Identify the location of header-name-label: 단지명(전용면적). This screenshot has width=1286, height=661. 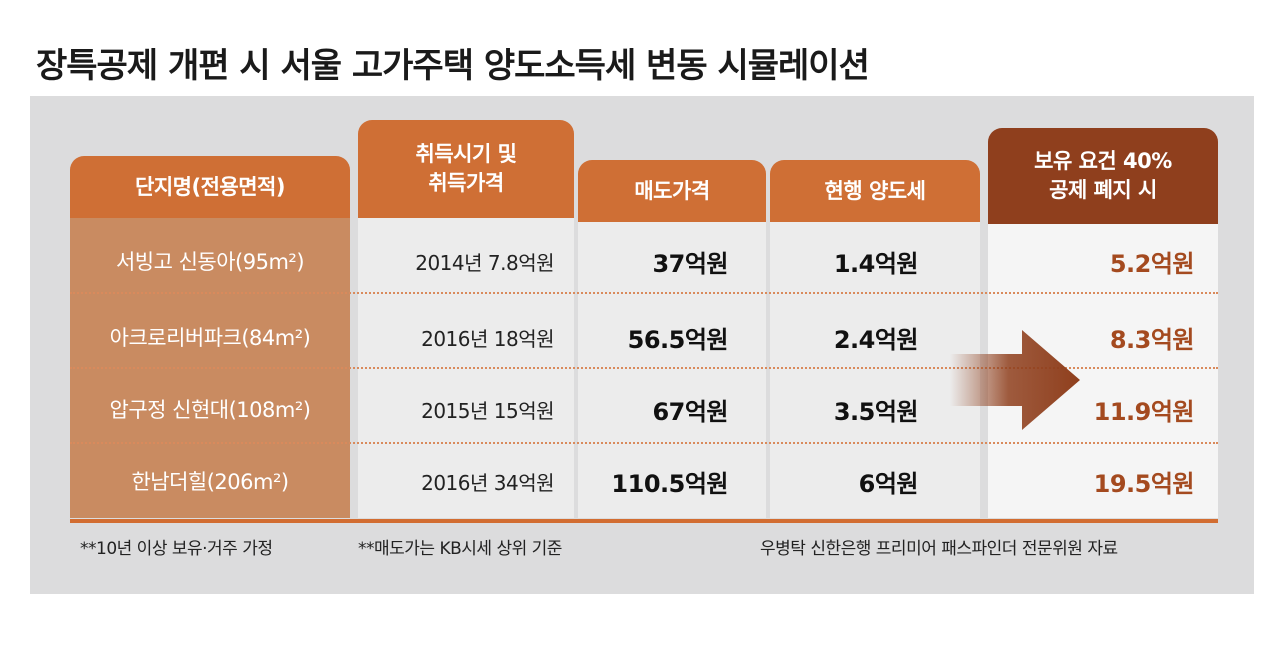
(210, 186).